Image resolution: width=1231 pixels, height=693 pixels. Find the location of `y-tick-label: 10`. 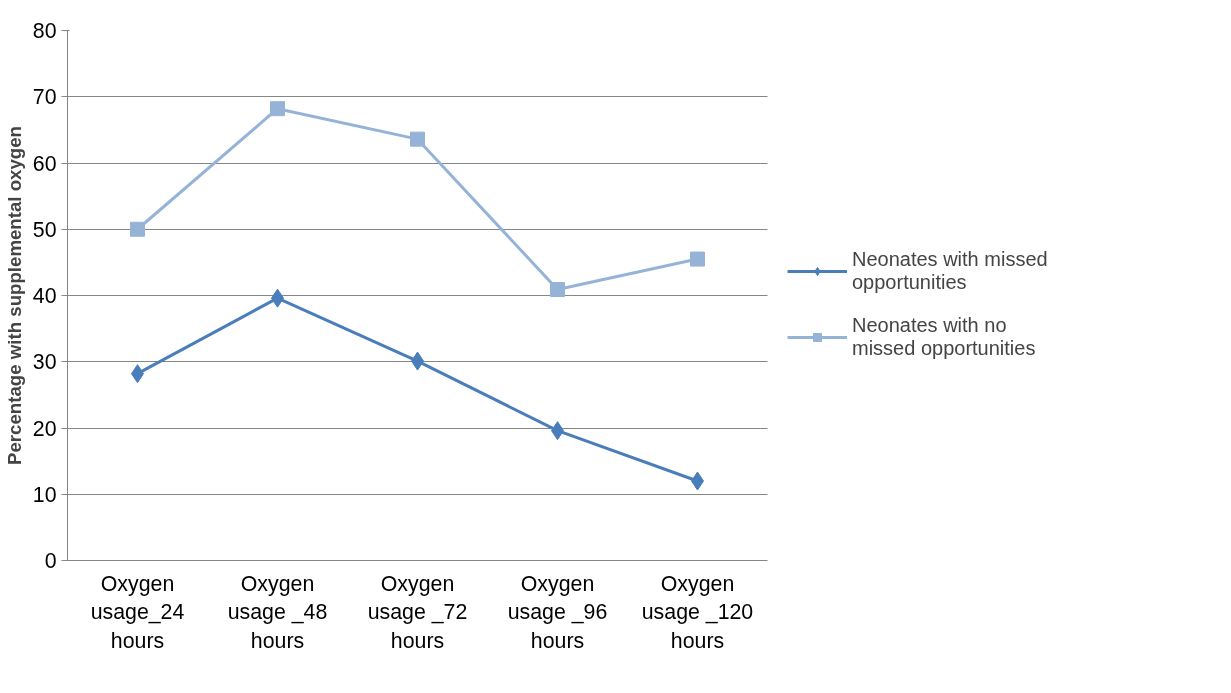

y-tick-label: 10 is located at coordinates (44, 494).